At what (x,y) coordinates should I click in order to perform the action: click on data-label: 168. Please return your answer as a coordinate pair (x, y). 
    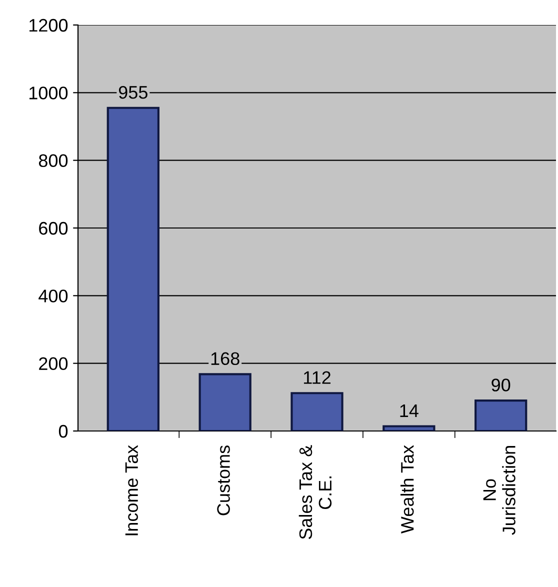
    Looking at the image, I should click on (225, 359).